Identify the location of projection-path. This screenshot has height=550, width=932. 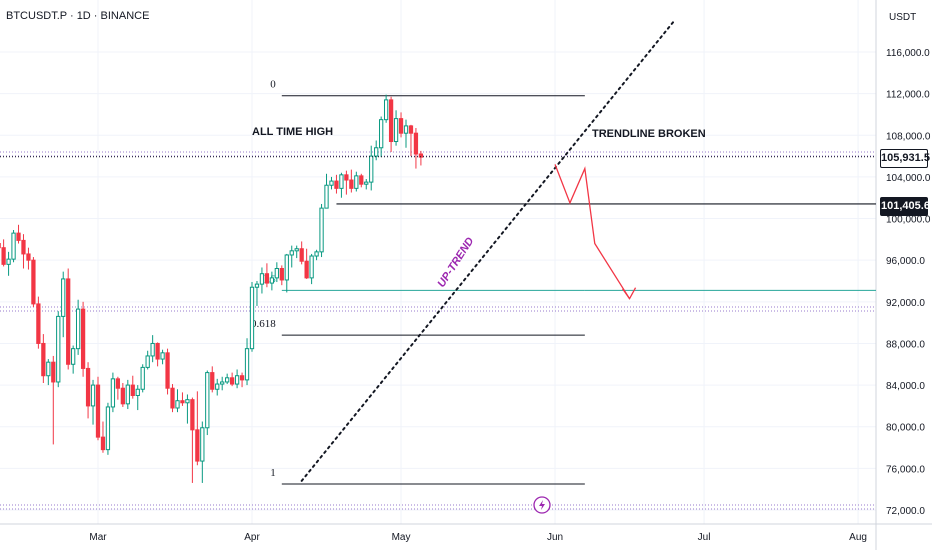
(592, 232).